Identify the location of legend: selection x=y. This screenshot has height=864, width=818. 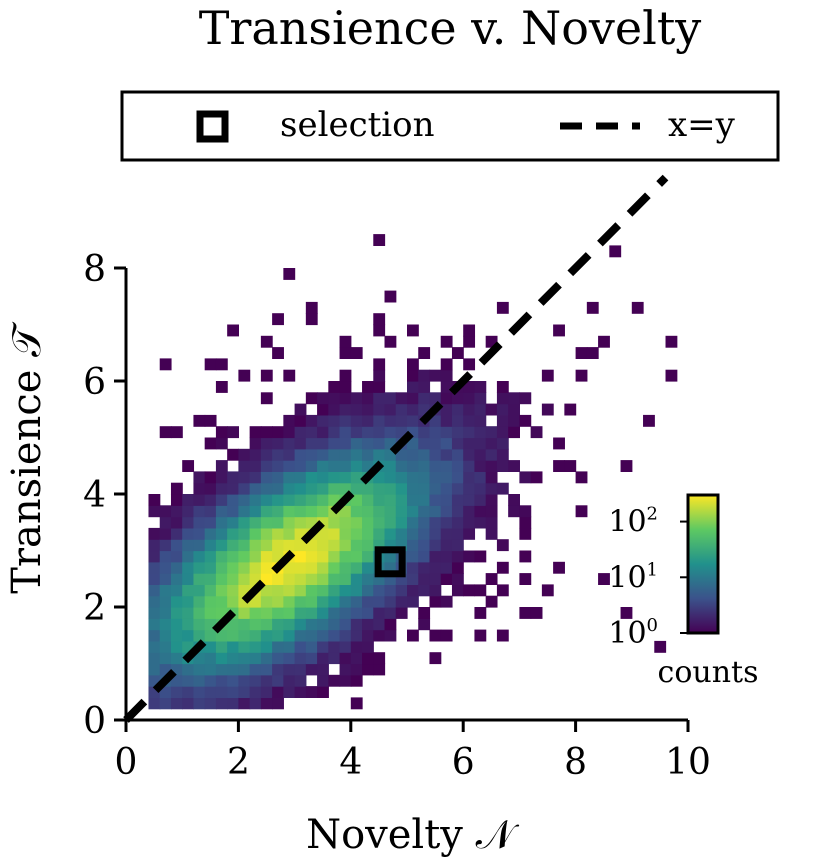
(450, 126).